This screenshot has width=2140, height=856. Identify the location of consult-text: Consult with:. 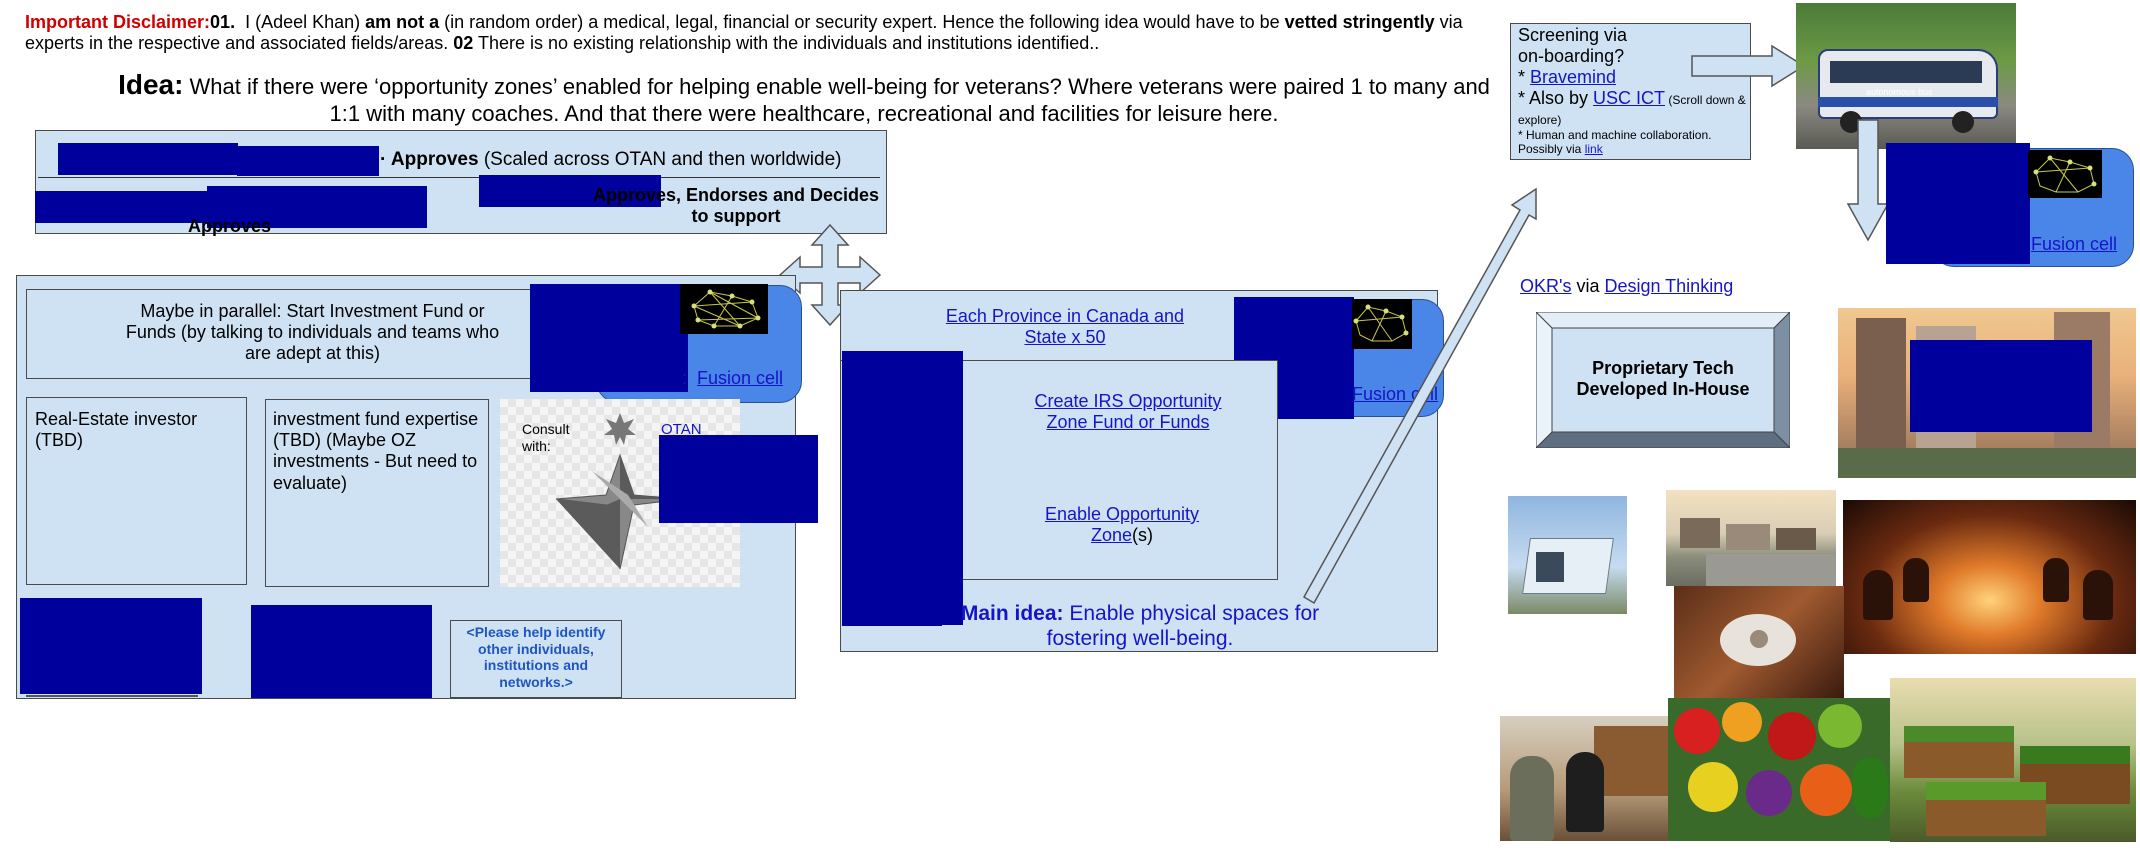
(546, 437).